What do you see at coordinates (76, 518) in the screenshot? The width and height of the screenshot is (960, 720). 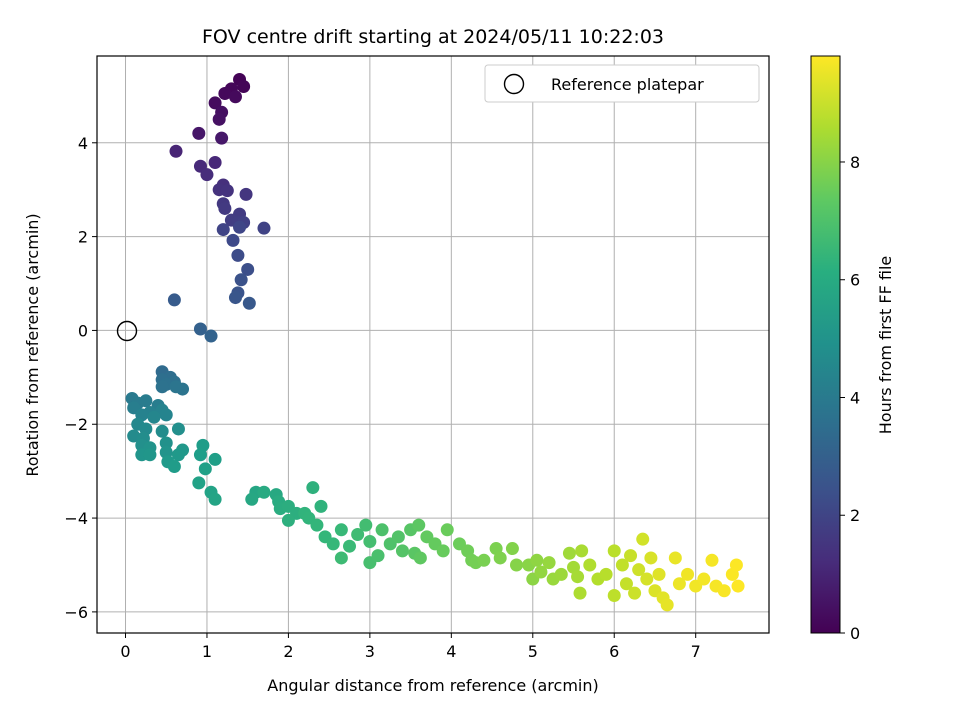 I see `y-tick-label: −4` at bounding box center [76, 518].